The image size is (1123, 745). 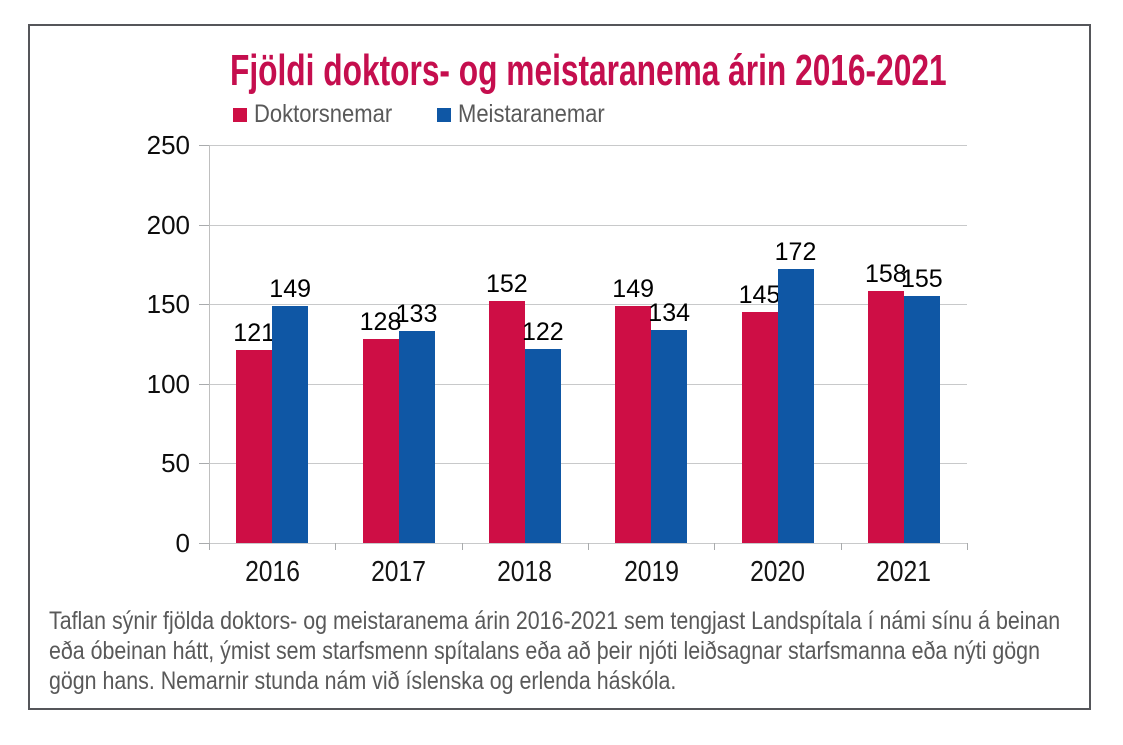 I want to click on legend-item-meistaranemar: Meistaranemar, so click(x=531, y=114).